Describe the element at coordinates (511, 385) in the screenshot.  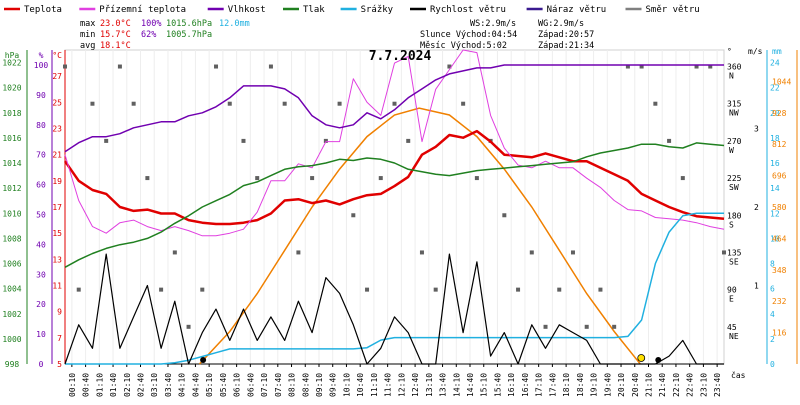
I see `x-tick-label: 16:10` at that location.